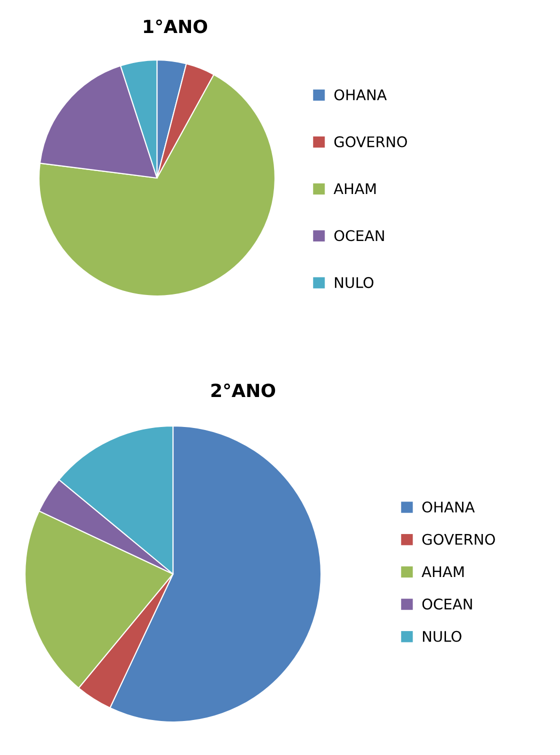  I want to click on chart-title: 2°ANO, so click(243, 390).